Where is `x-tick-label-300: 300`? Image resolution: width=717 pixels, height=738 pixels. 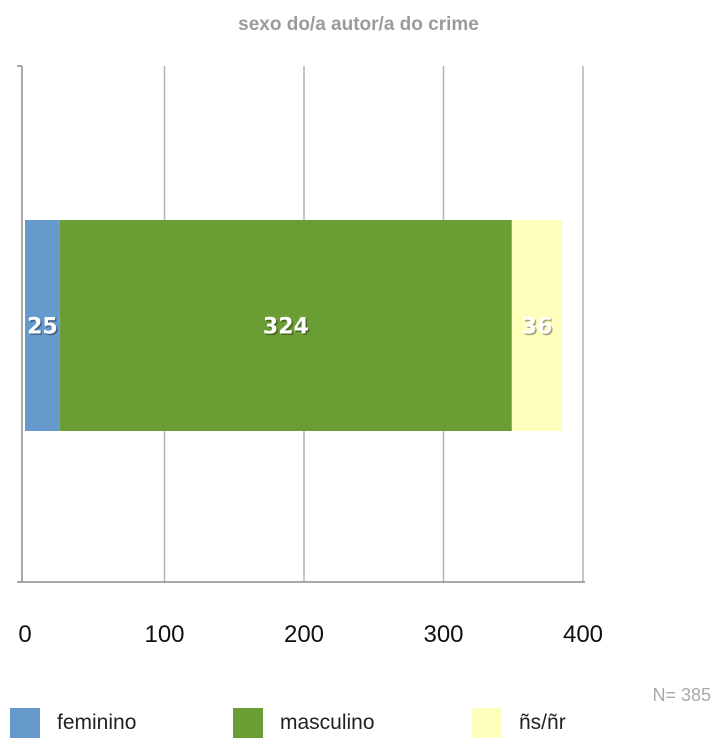 x-tick-label-300: 300 is located at coordinates (443, 634).